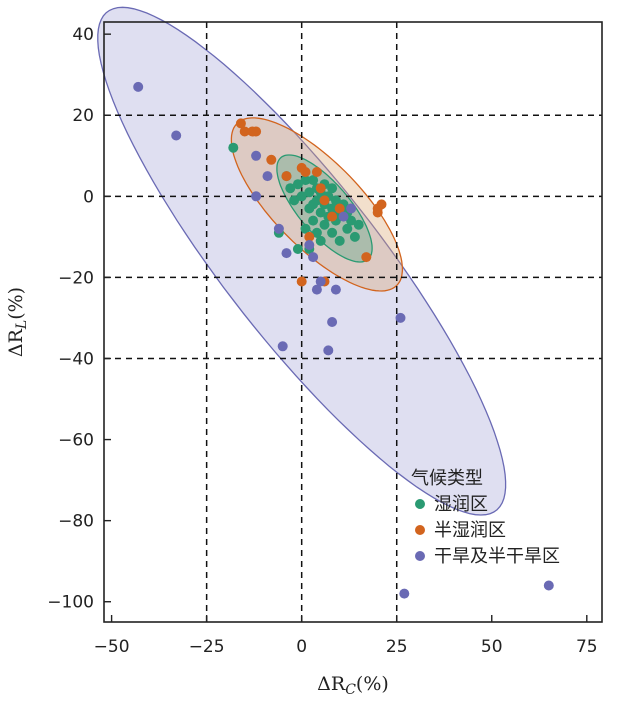 Image resolution: width=627 pixels, height=705 pixels. Describe the element at coordinates (397, 647) in the screenshot. I see `x-tick-label: 25` at that location.